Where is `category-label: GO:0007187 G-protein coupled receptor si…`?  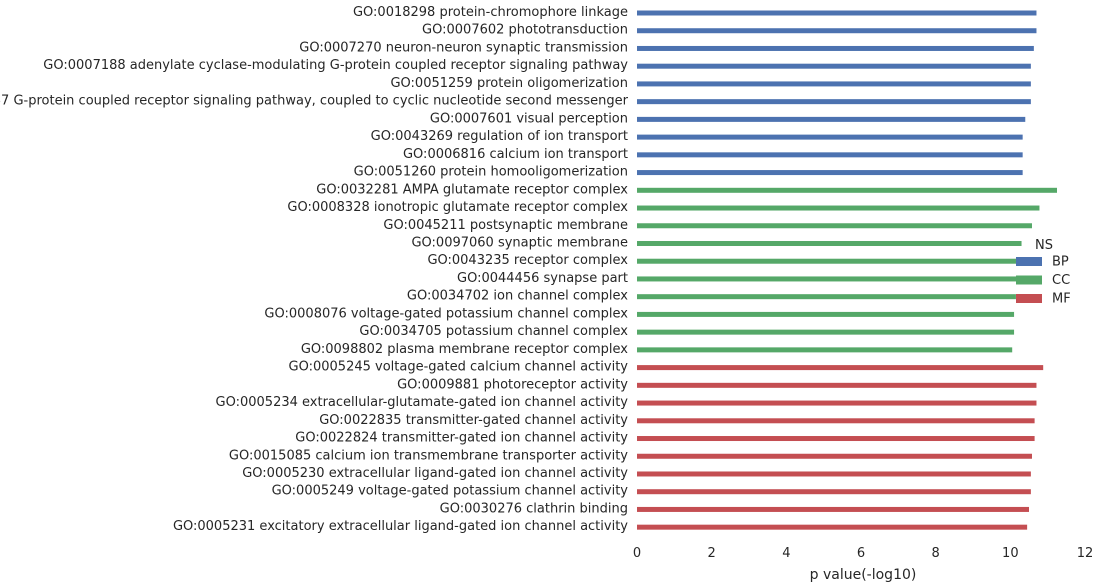
category-label: GO:0007187 G-protein coupled receptor si… is located at coordinates (314, 101).